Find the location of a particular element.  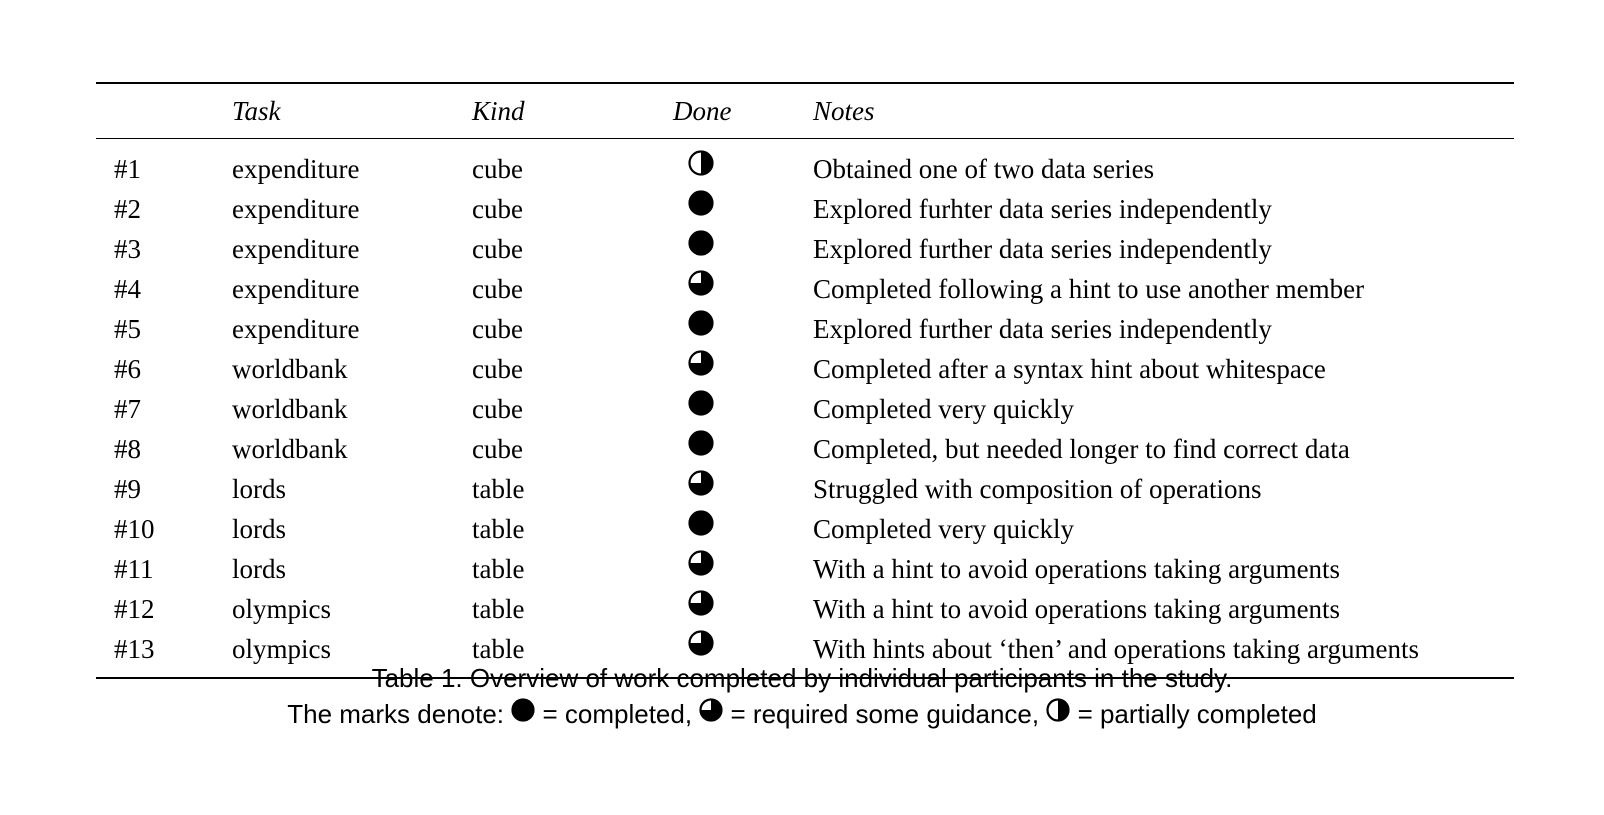

cell-id: #3 is located at coordinates (127, 248).